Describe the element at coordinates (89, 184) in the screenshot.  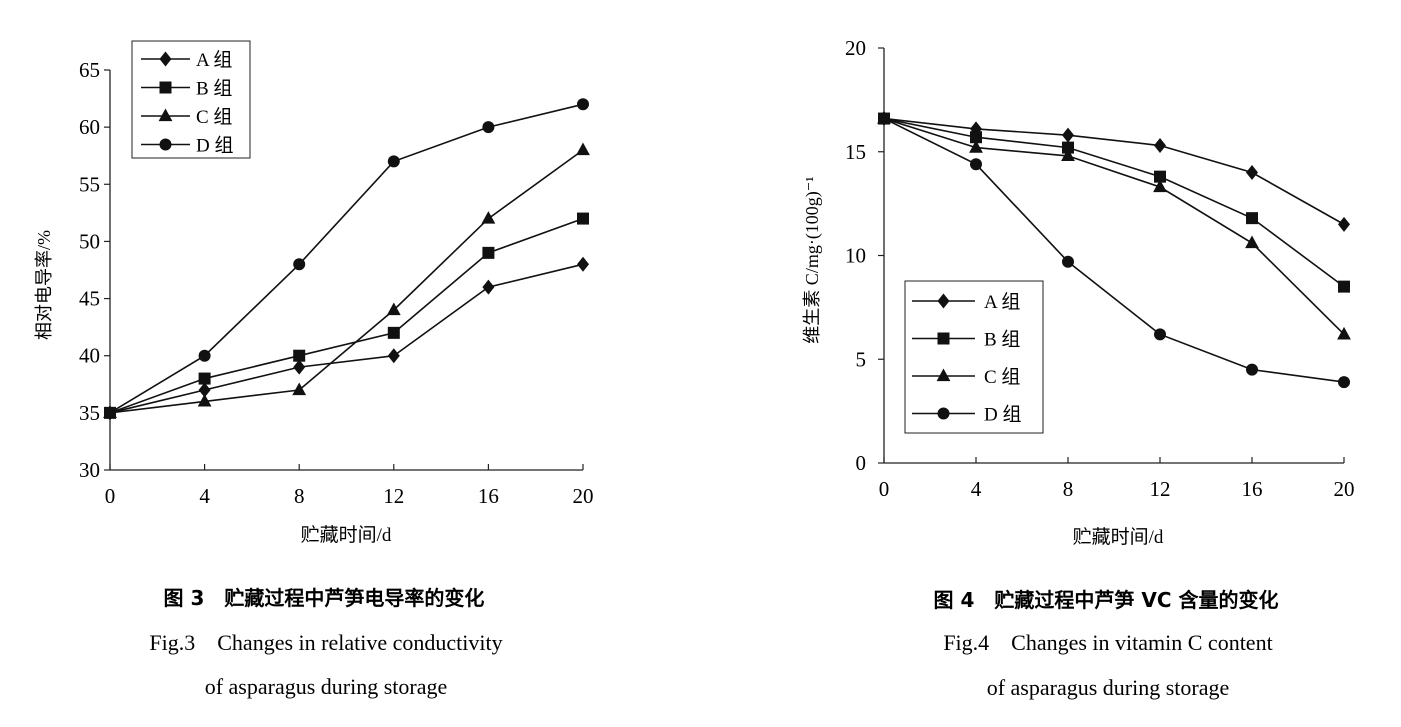
I see `y-tick-label: 55` at that location.